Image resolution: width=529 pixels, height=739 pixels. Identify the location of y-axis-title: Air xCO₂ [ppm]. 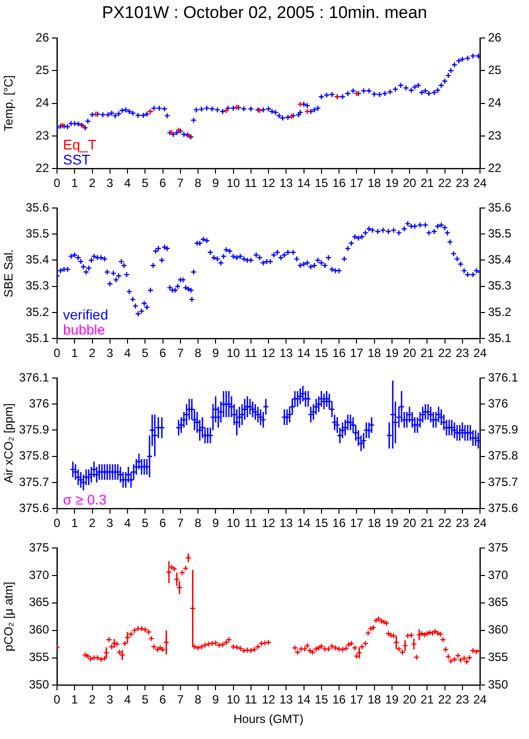
(9, 443).